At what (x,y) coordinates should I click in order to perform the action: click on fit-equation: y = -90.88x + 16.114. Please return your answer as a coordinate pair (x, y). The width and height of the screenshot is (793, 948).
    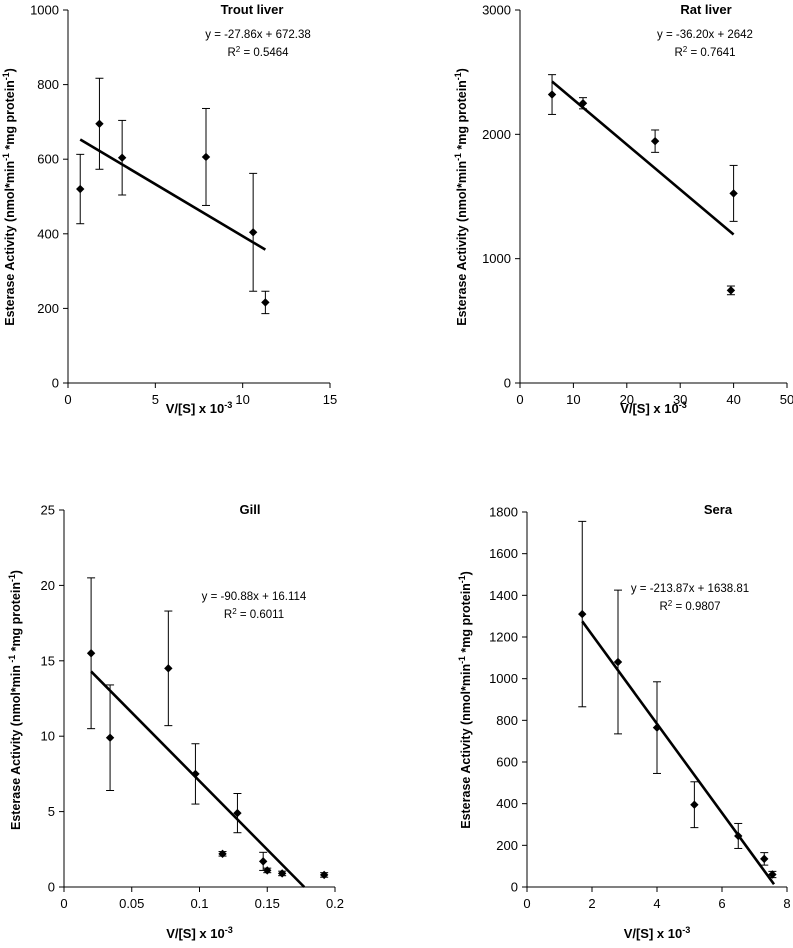
    Looking at the image, I should click on (254, 597).